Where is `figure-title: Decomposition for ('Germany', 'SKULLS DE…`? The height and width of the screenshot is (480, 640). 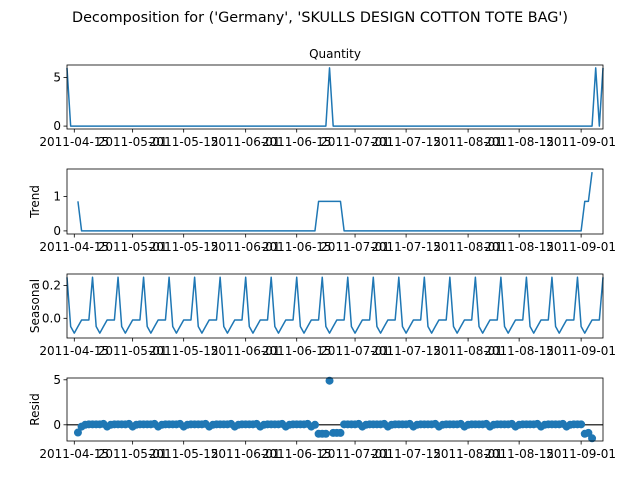 figure-title: Decomposition for ('Germany', 'SKULLS DE… is located at coordinates (320, 18).